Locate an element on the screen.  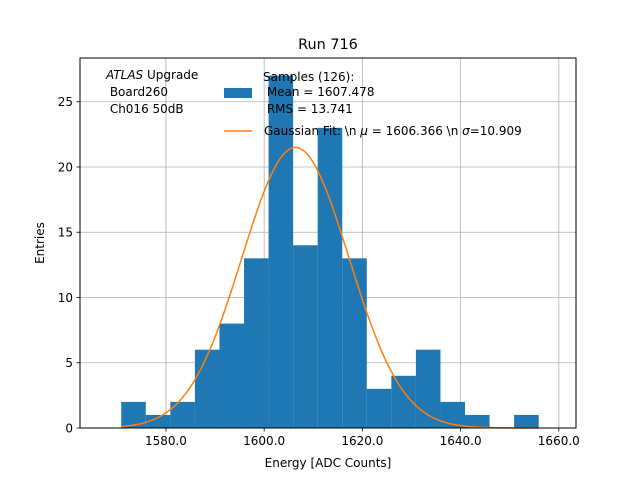
y-tick-label: 10 is located at coordinates (65, 298).